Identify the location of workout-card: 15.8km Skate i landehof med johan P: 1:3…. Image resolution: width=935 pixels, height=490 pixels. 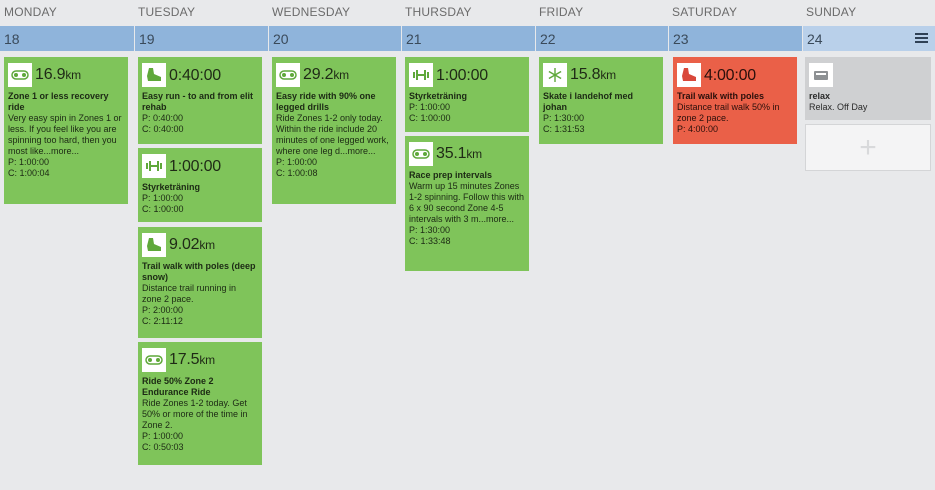
(601, 100).